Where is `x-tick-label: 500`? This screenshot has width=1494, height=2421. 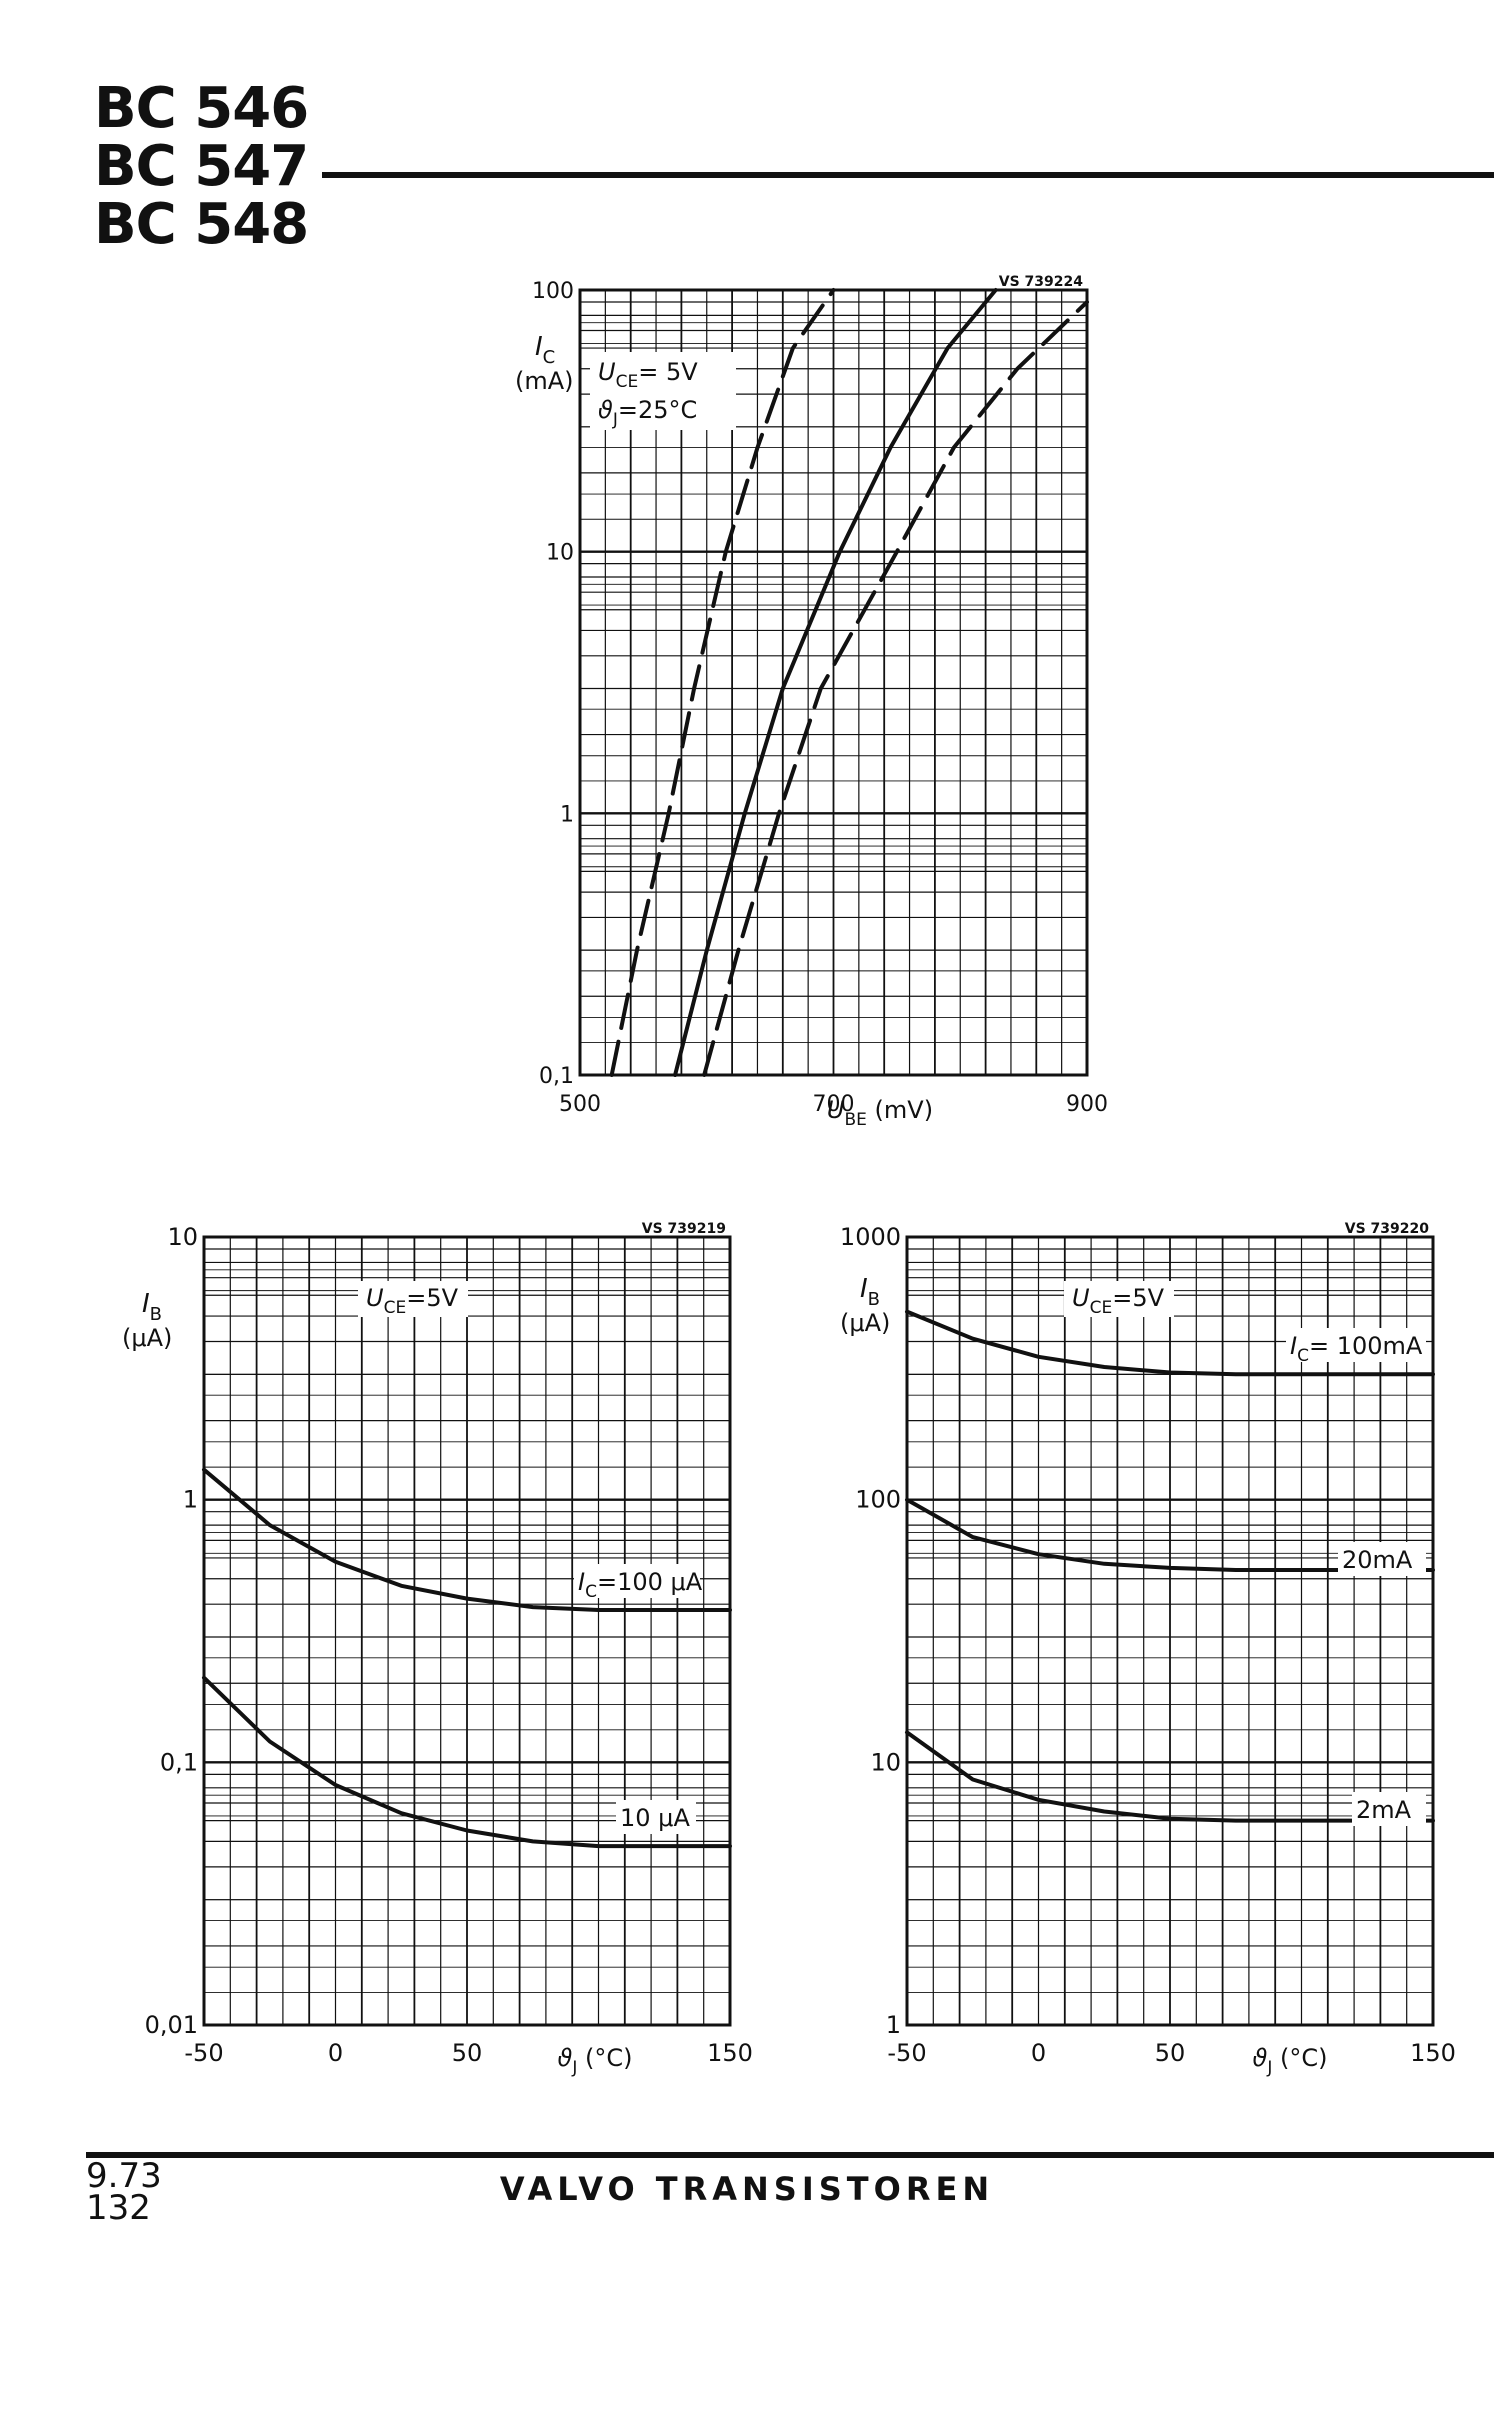
x-tick-label: 500 is located at coordinates (580, 1104).